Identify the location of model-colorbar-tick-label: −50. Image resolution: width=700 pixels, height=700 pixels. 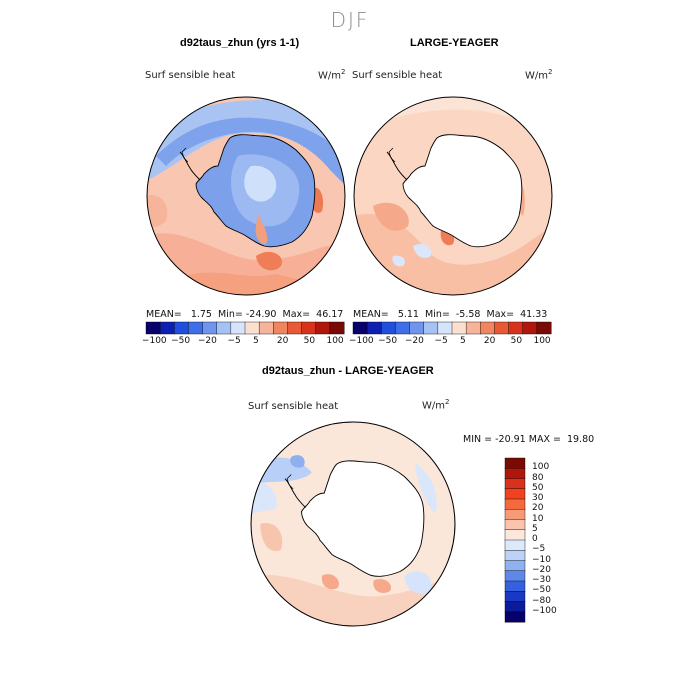
(181, 341).